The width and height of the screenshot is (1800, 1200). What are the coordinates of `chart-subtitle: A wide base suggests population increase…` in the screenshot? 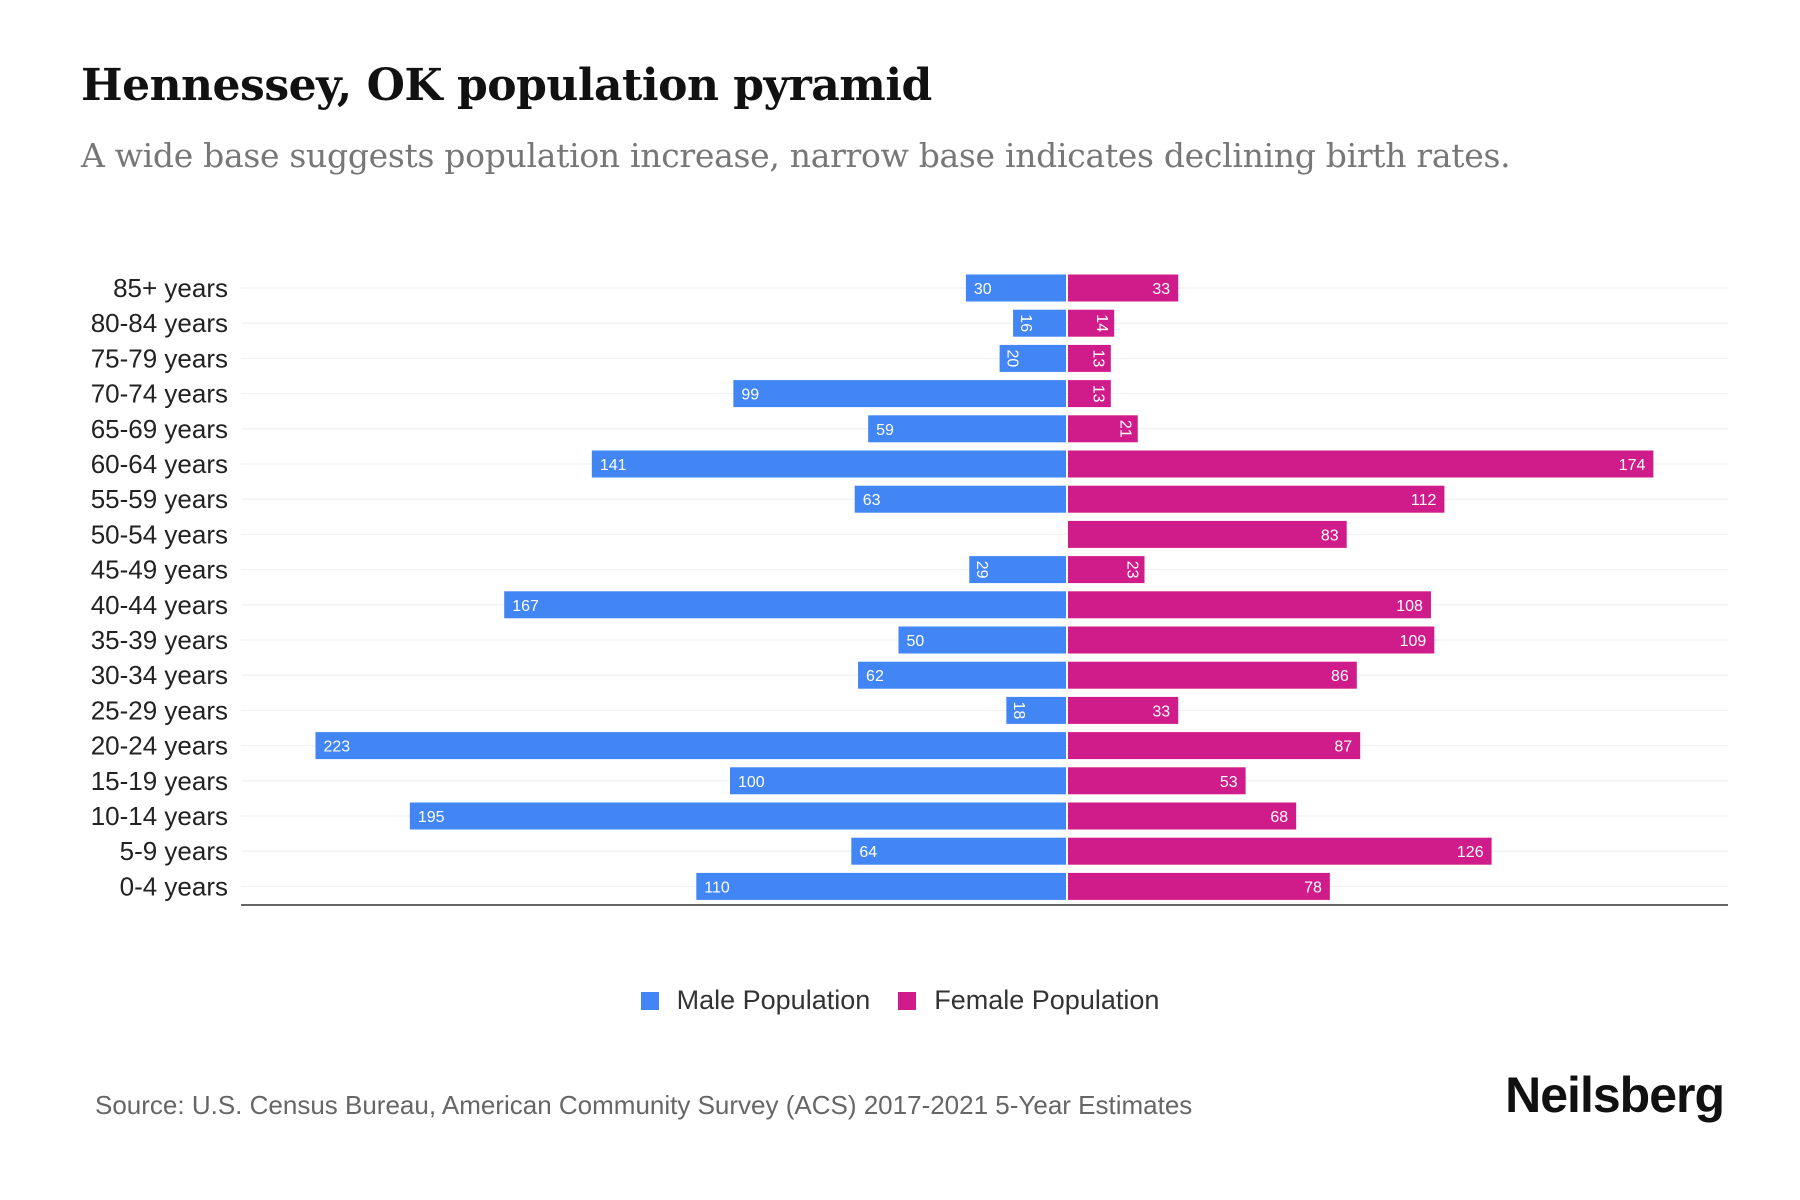 It's located at (796, 155).